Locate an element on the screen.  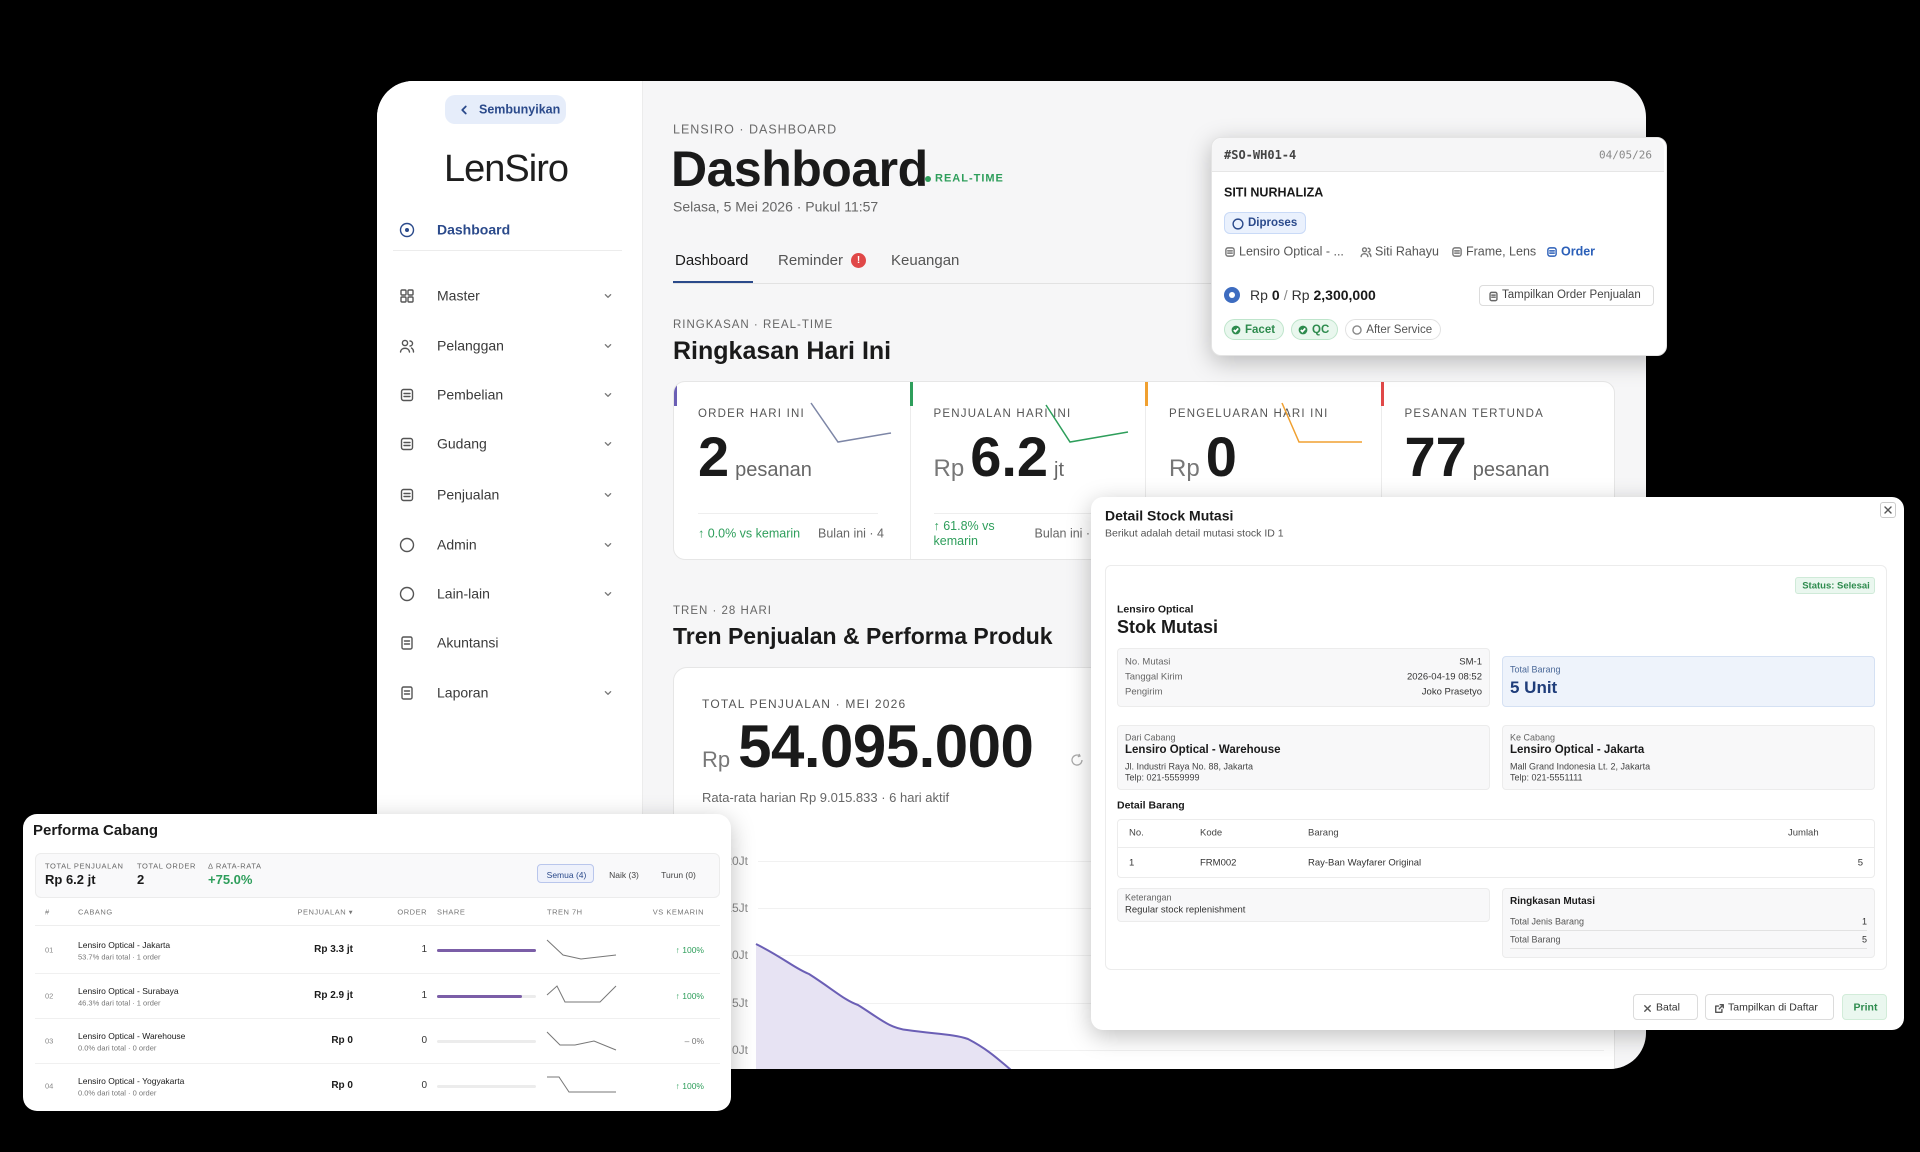
summary-value: 5 is located at coordinates (1864, 939).